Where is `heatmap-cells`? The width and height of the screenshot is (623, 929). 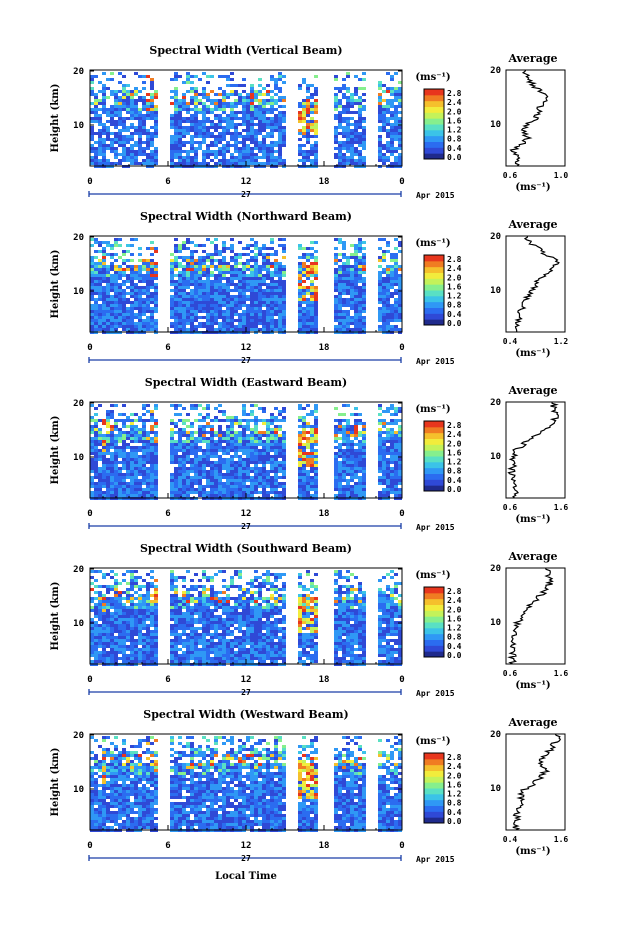 heatmap-cells is located at coordinates (246, 286).